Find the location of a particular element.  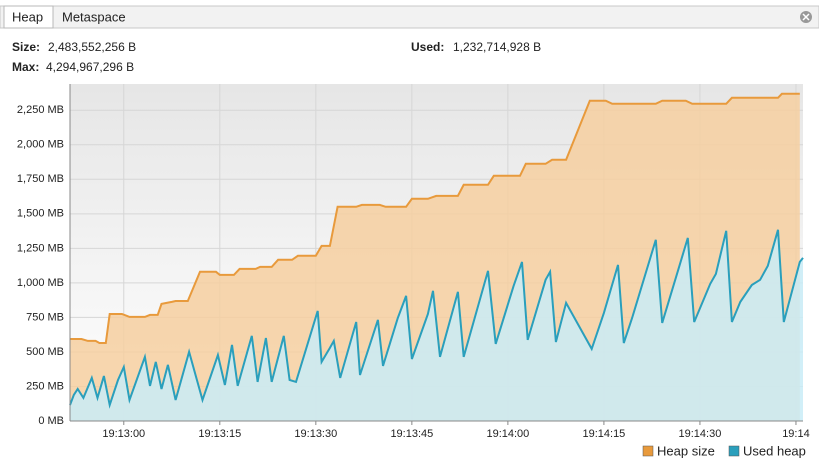

y-tick-label: 2,250 MB is located at coordinates (40, 110).